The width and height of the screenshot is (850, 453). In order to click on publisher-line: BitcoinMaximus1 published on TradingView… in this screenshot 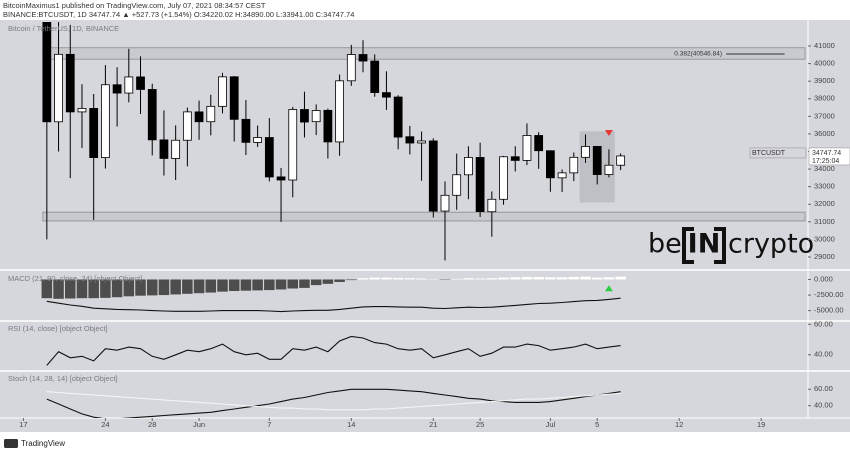, I will do `click(134, 5)`.